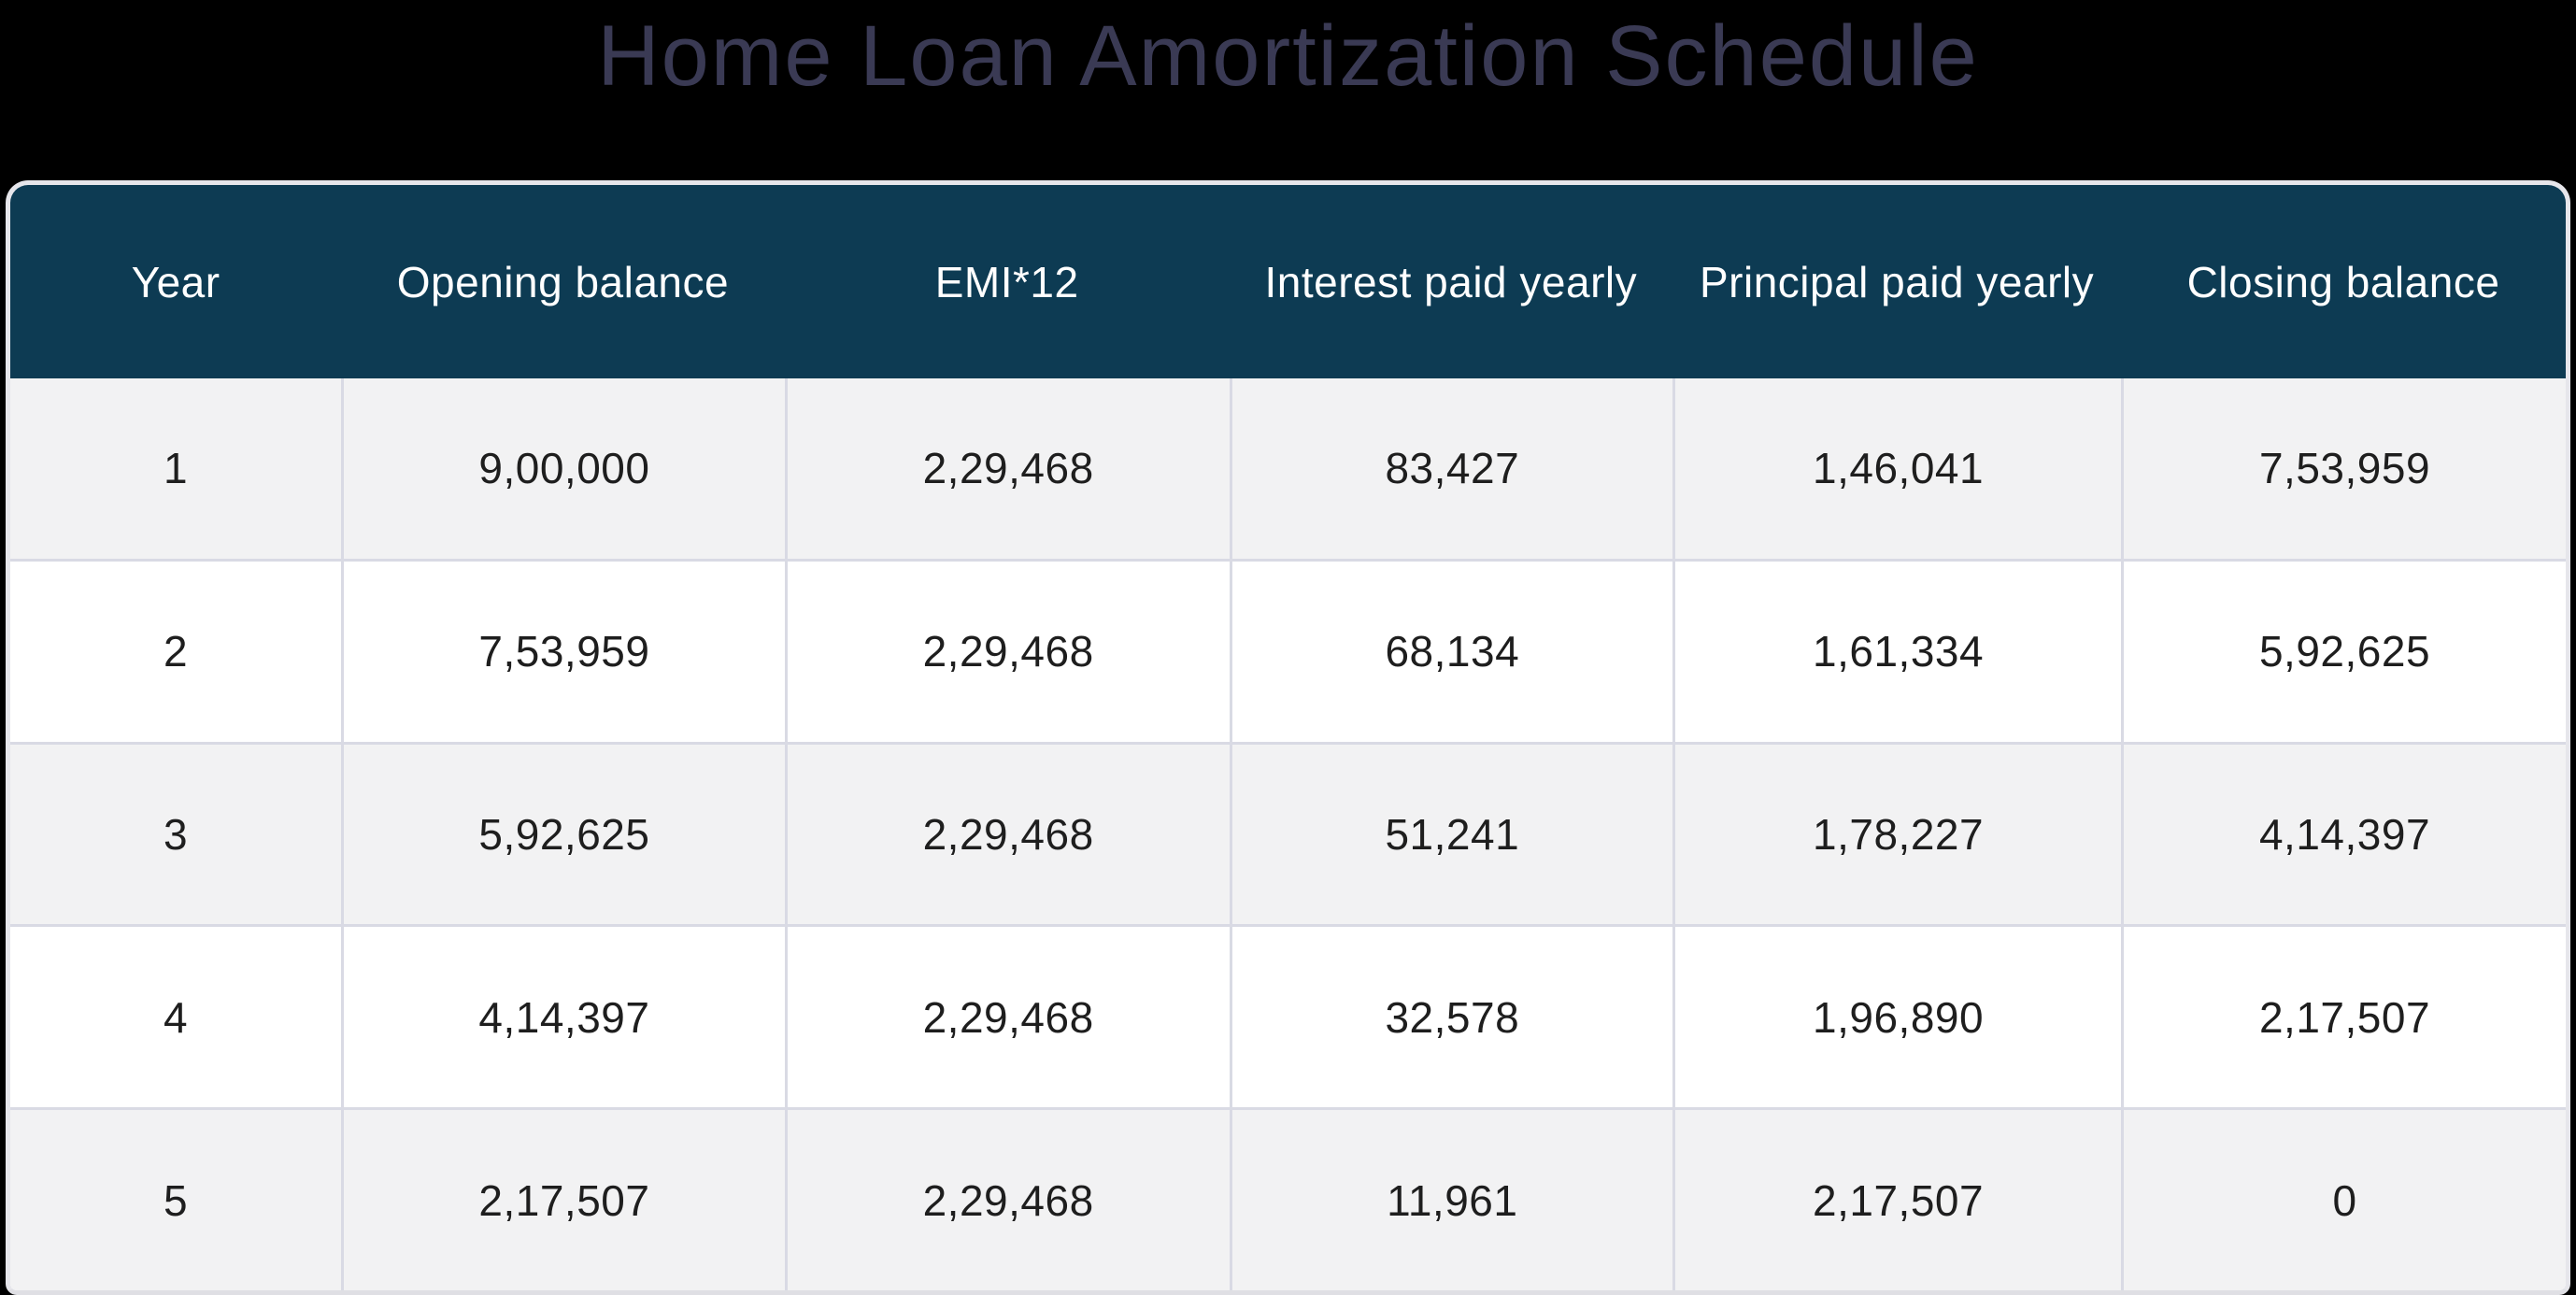  What do you see at coordinates (177, 834) in the screenshot?
I see `cell-year: 3` at bounding box center [177, 834].